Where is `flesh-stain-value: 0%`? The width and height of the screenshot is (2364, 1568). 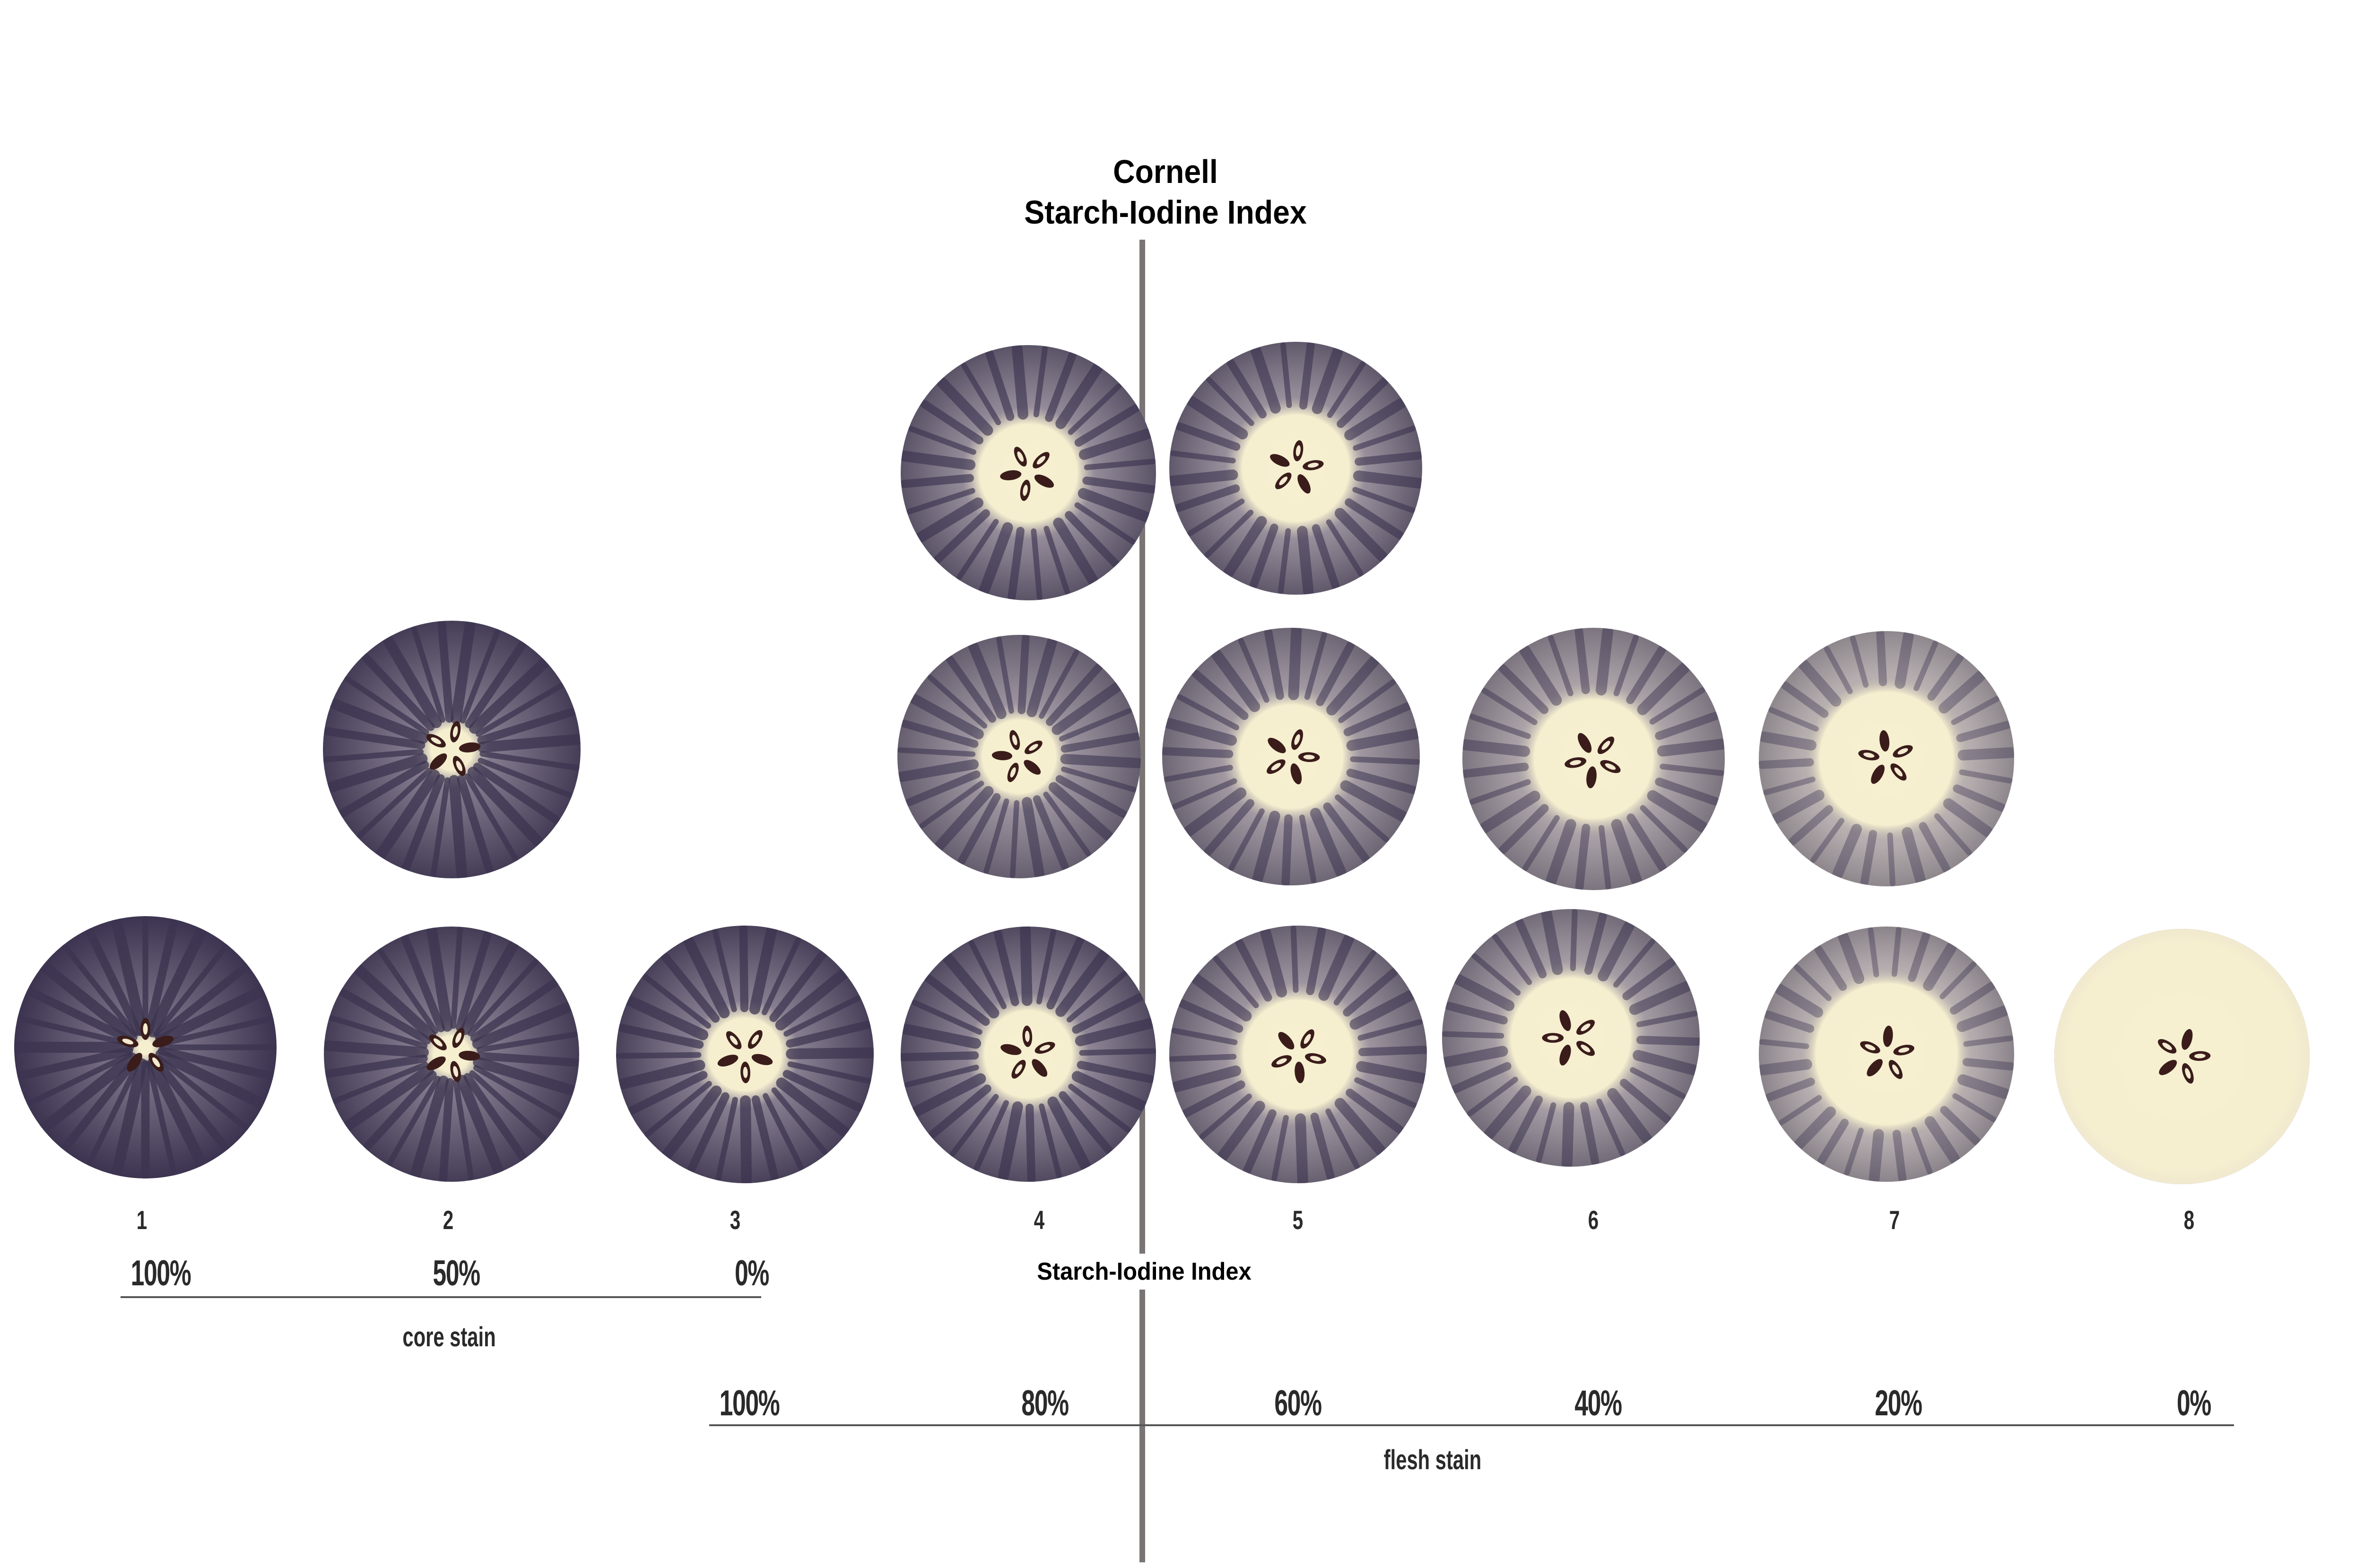
flesh-stain-value: 0% is located at coordinates (2194, 1403).